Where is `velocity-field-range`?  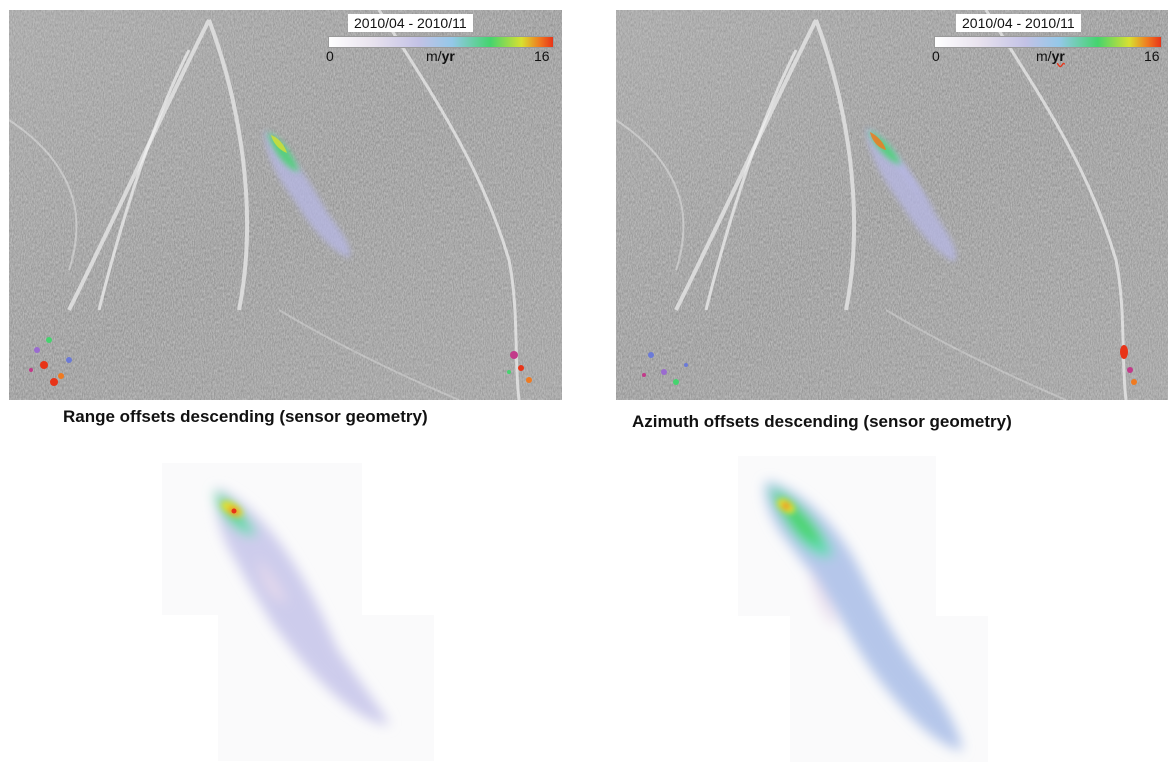 velocity-field-range is located at coordinates (298, 612).